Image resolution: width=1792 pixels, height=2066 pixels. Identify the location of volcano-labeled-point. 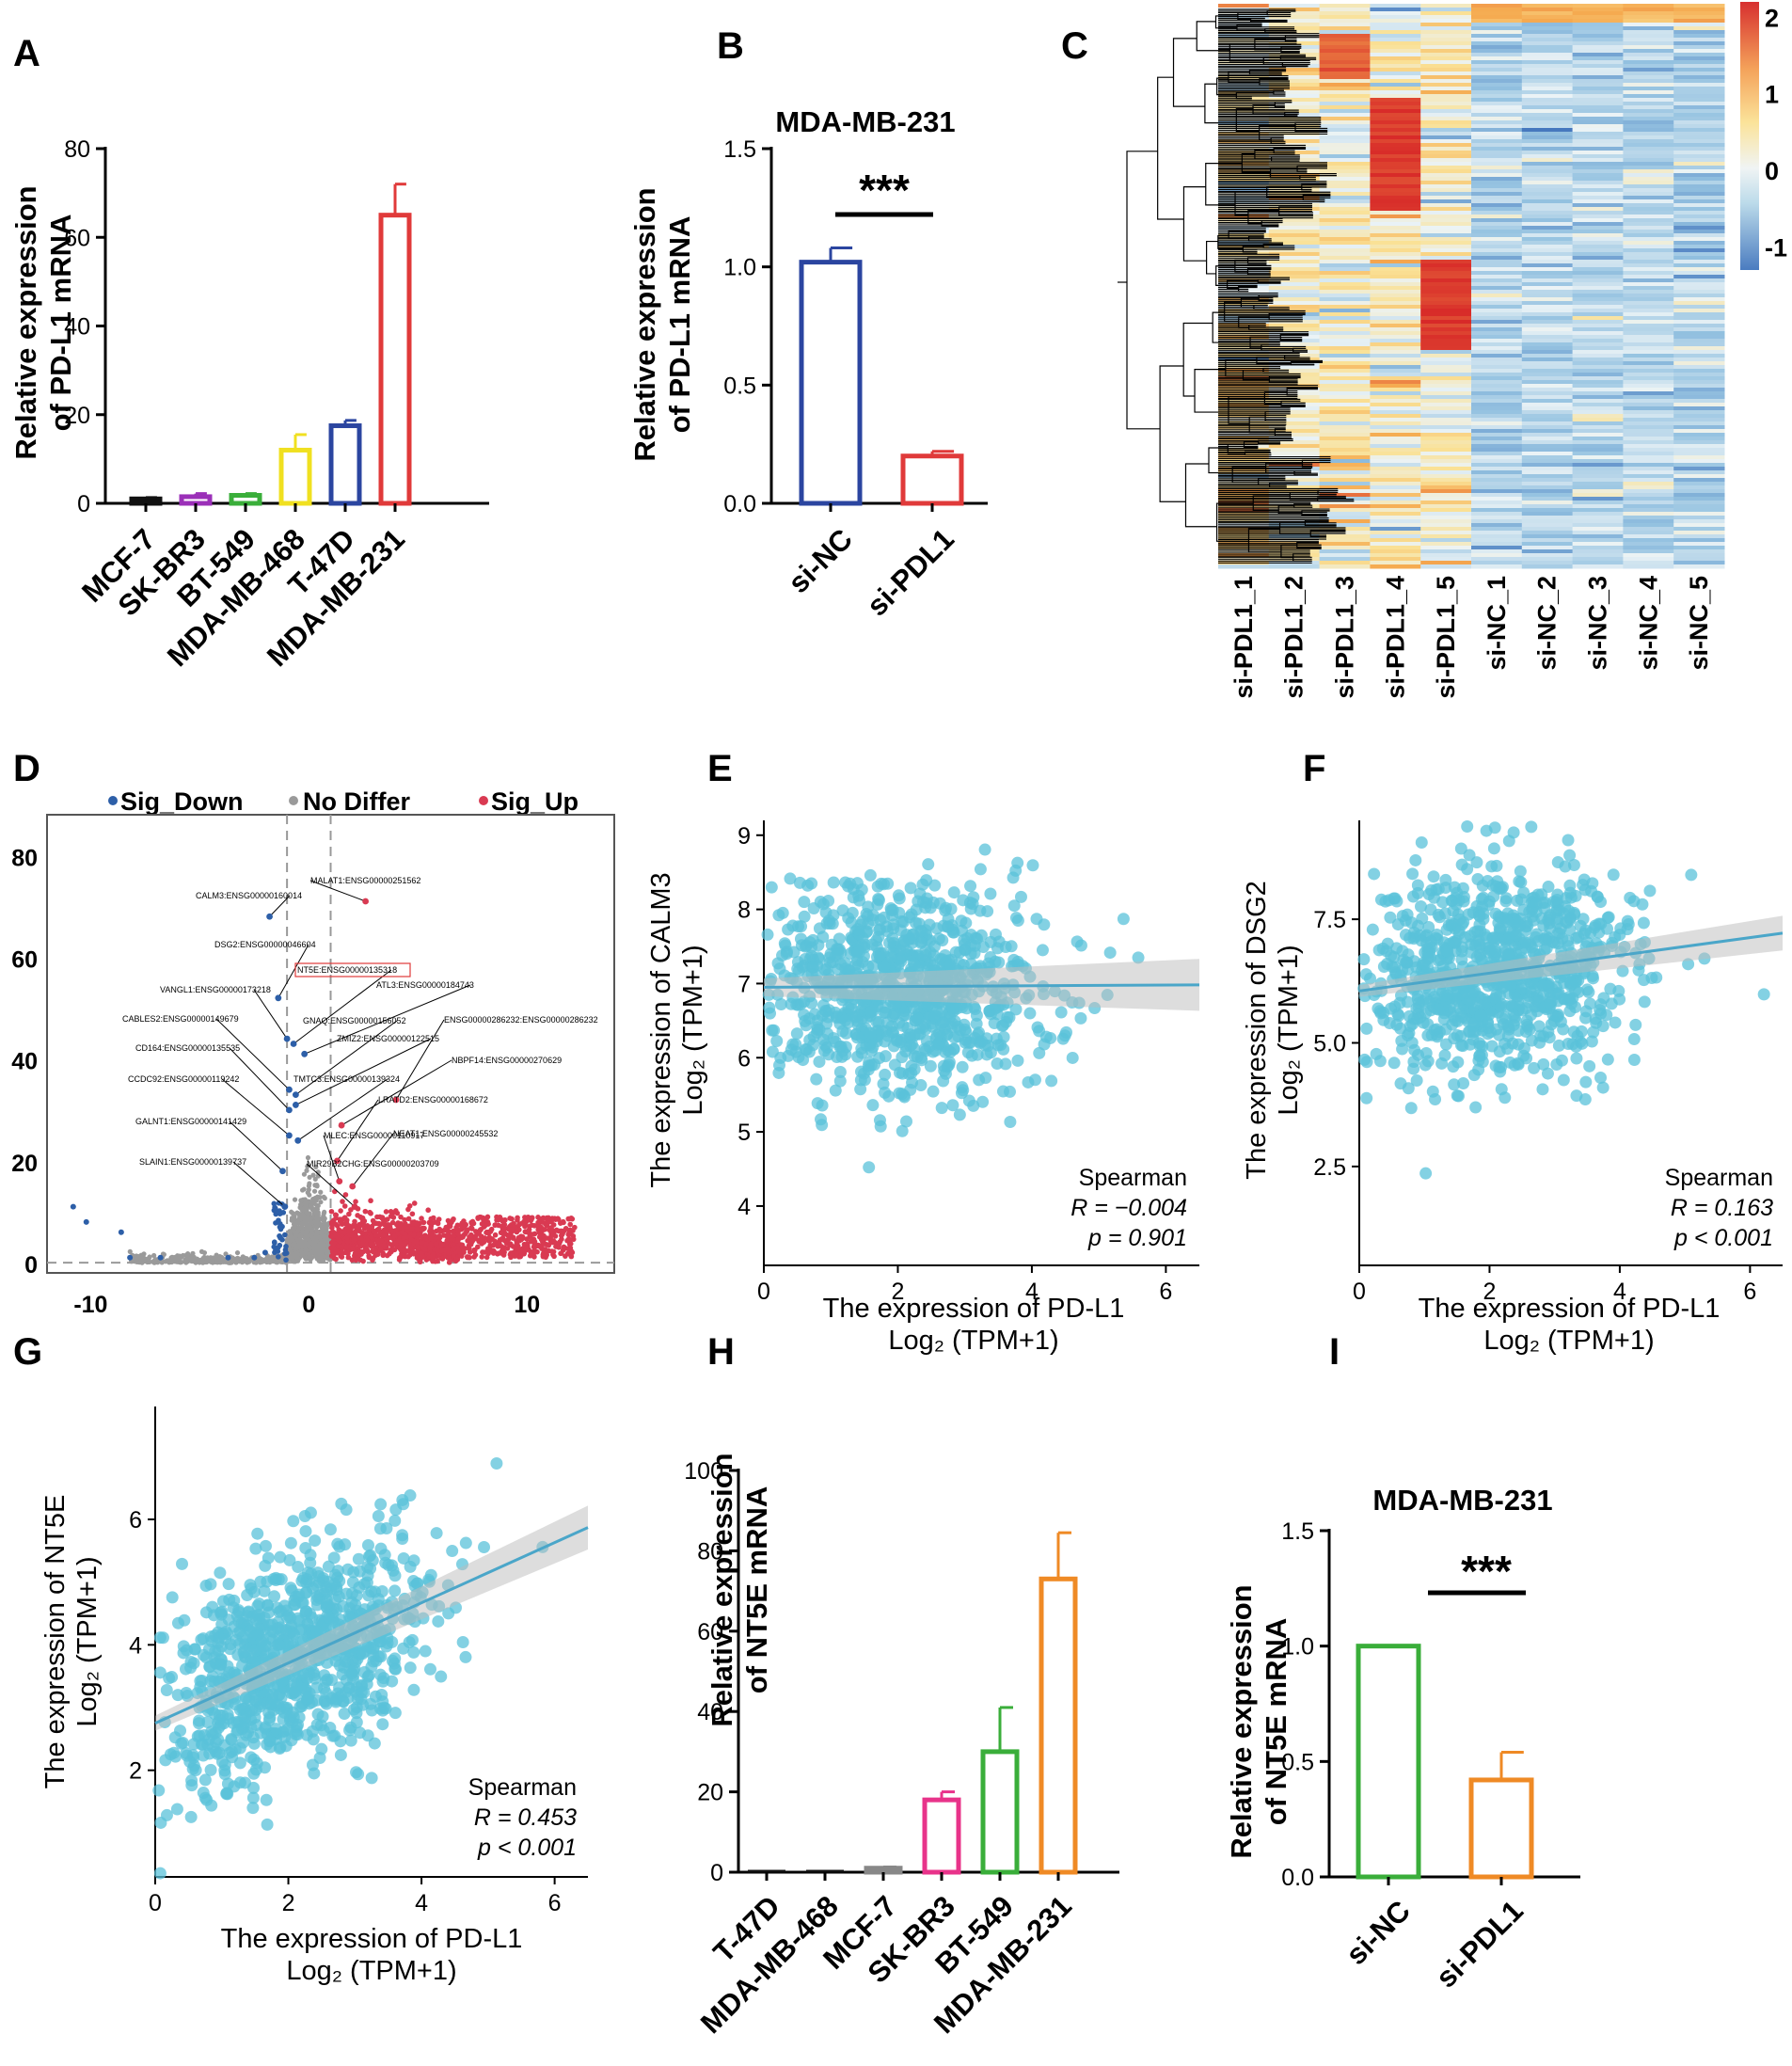
(366, 902).